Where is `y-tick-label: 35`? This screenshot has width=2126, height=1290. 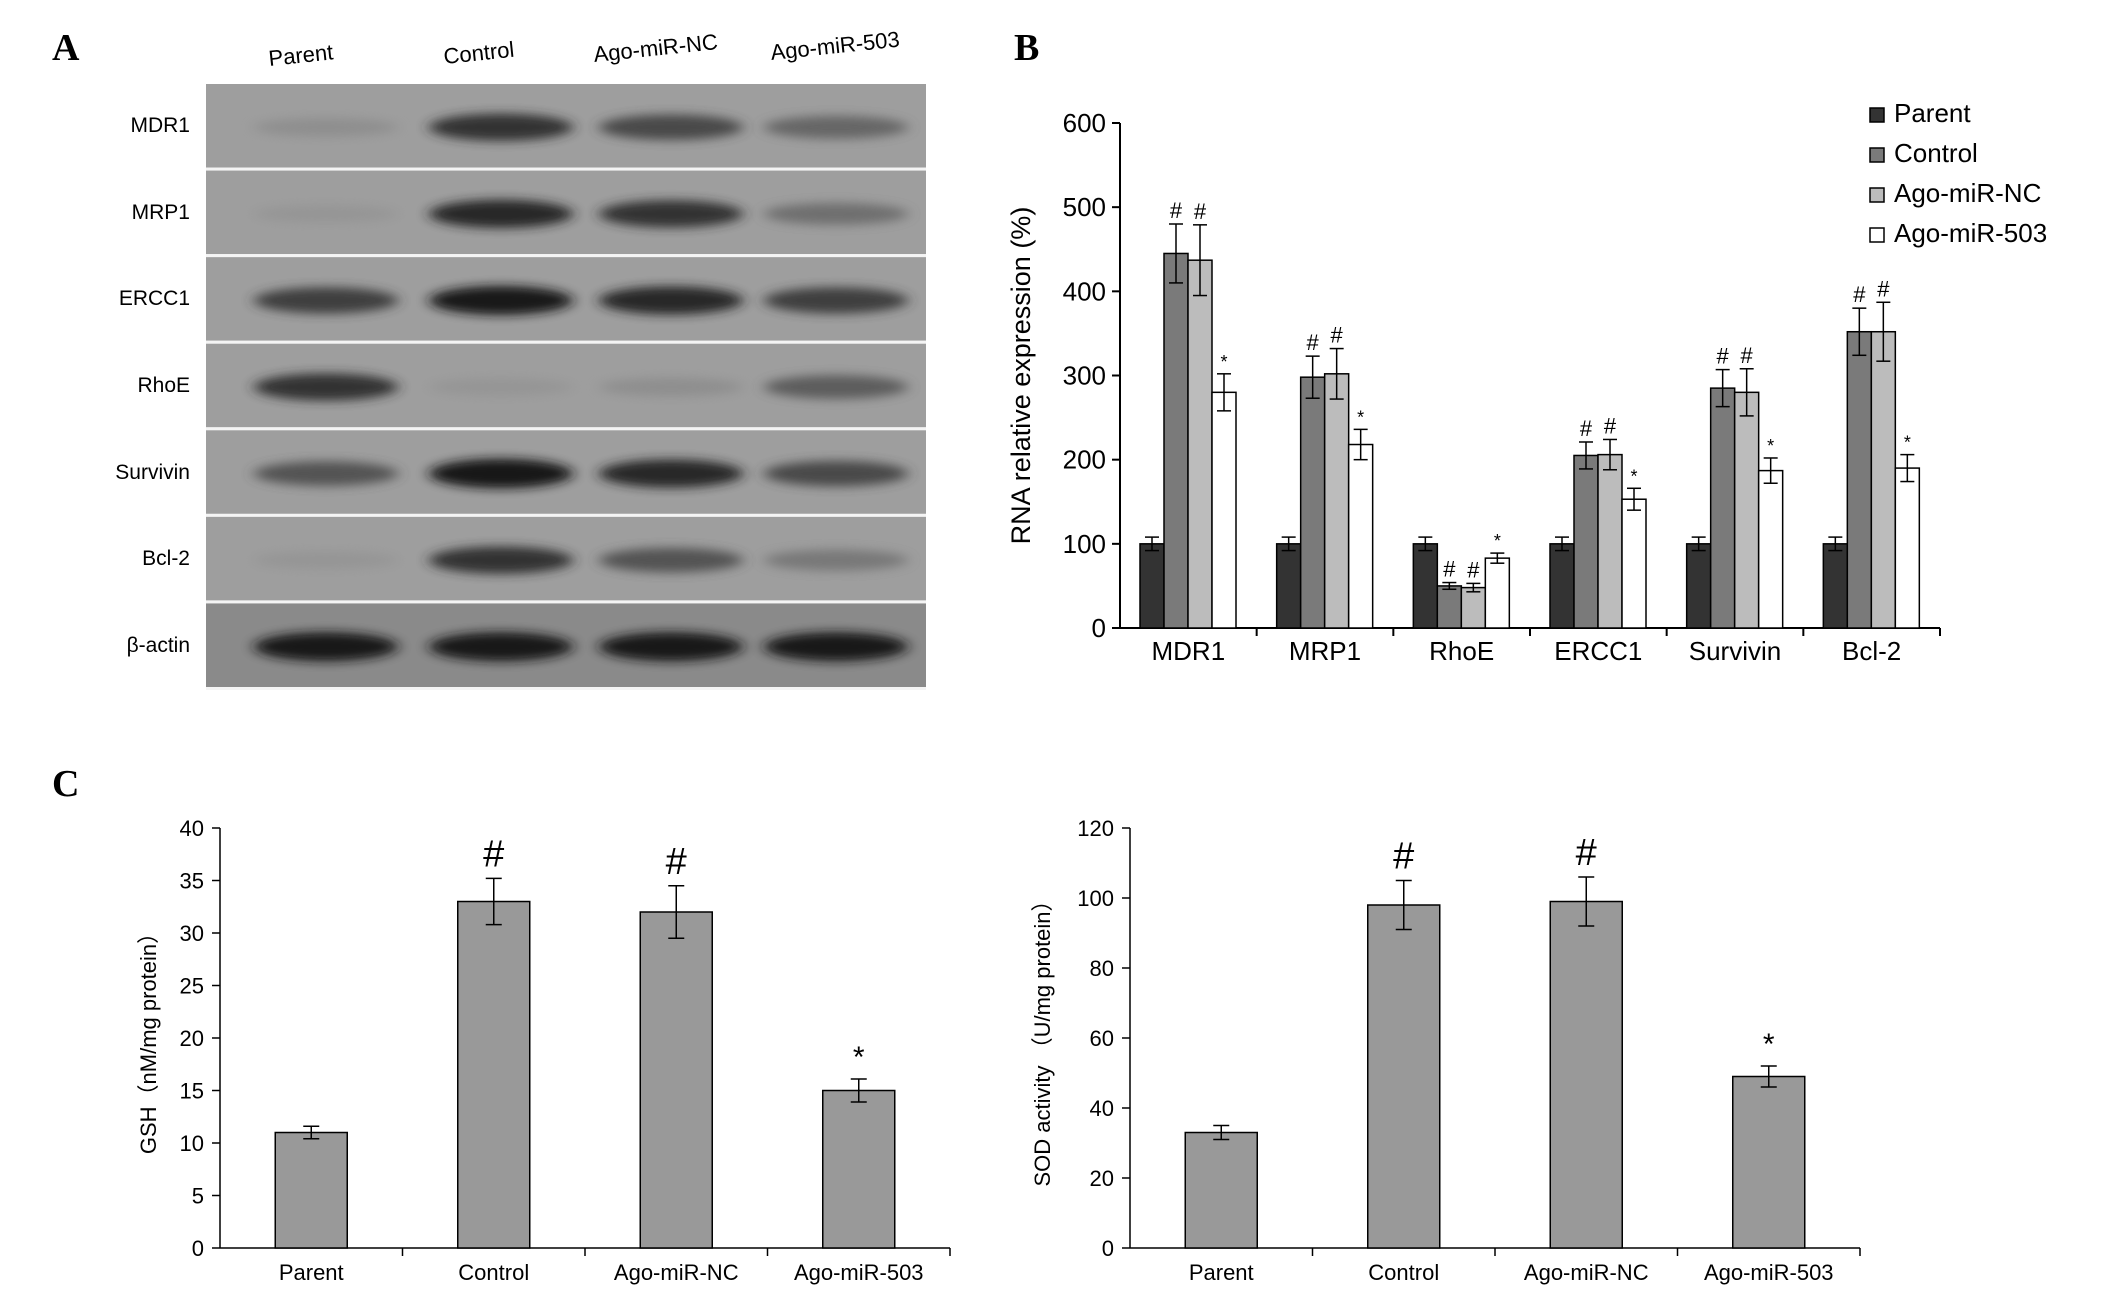 y-tick-label: 35 is located at coordinates (192, 881).